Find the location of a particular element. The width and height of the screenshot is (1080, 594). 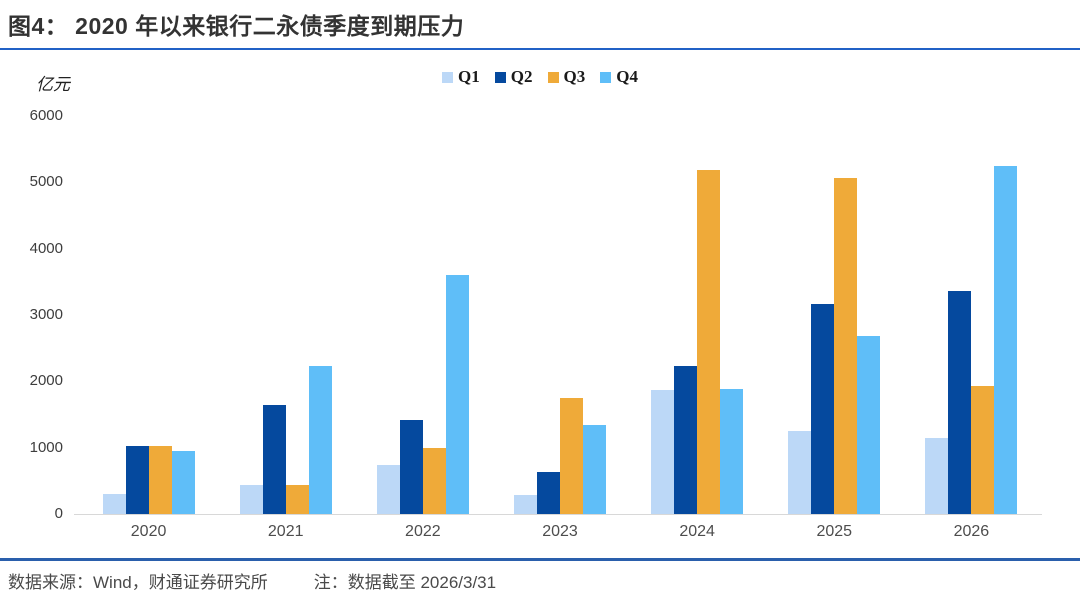

bar-q3-2020 is located at coordinates (160, 480).